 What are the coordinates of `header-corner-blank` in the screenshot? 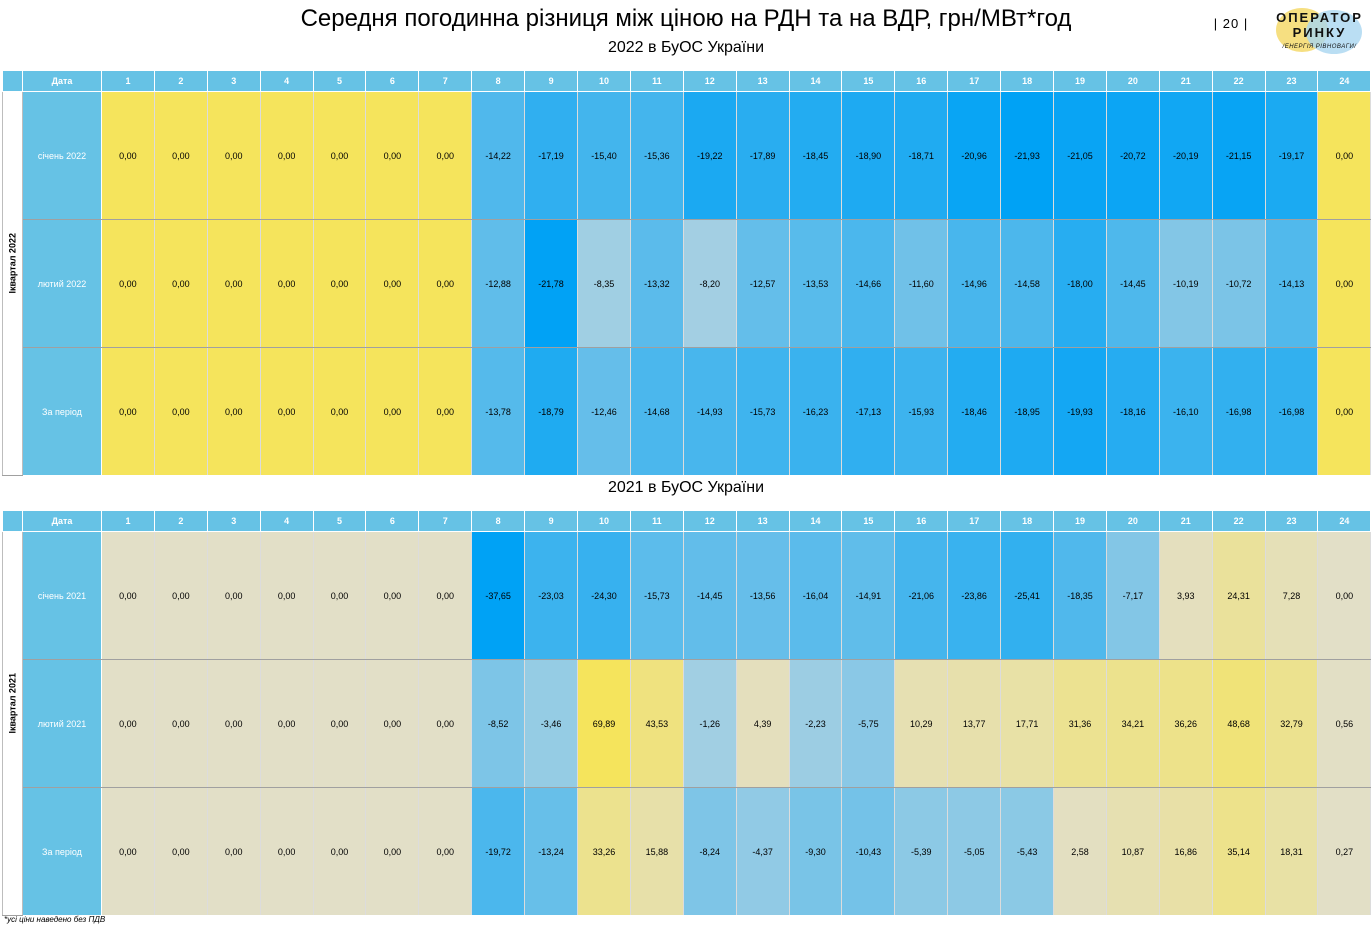 It's located at (12, 521).